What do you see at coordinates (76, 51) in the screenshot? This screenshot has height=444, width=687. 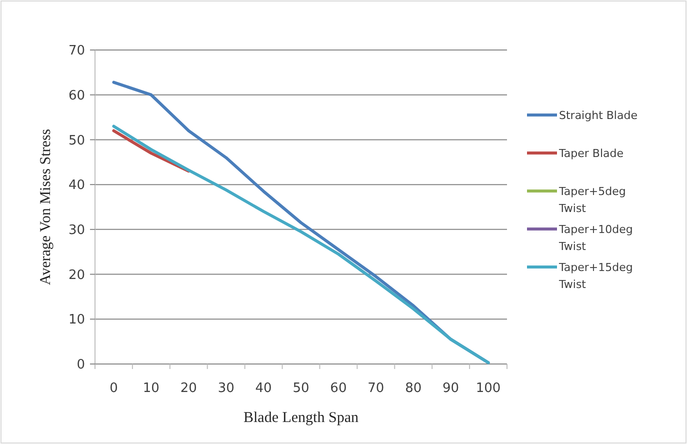 I see `y-tick-label: 70` at bounding box center [76, 51].